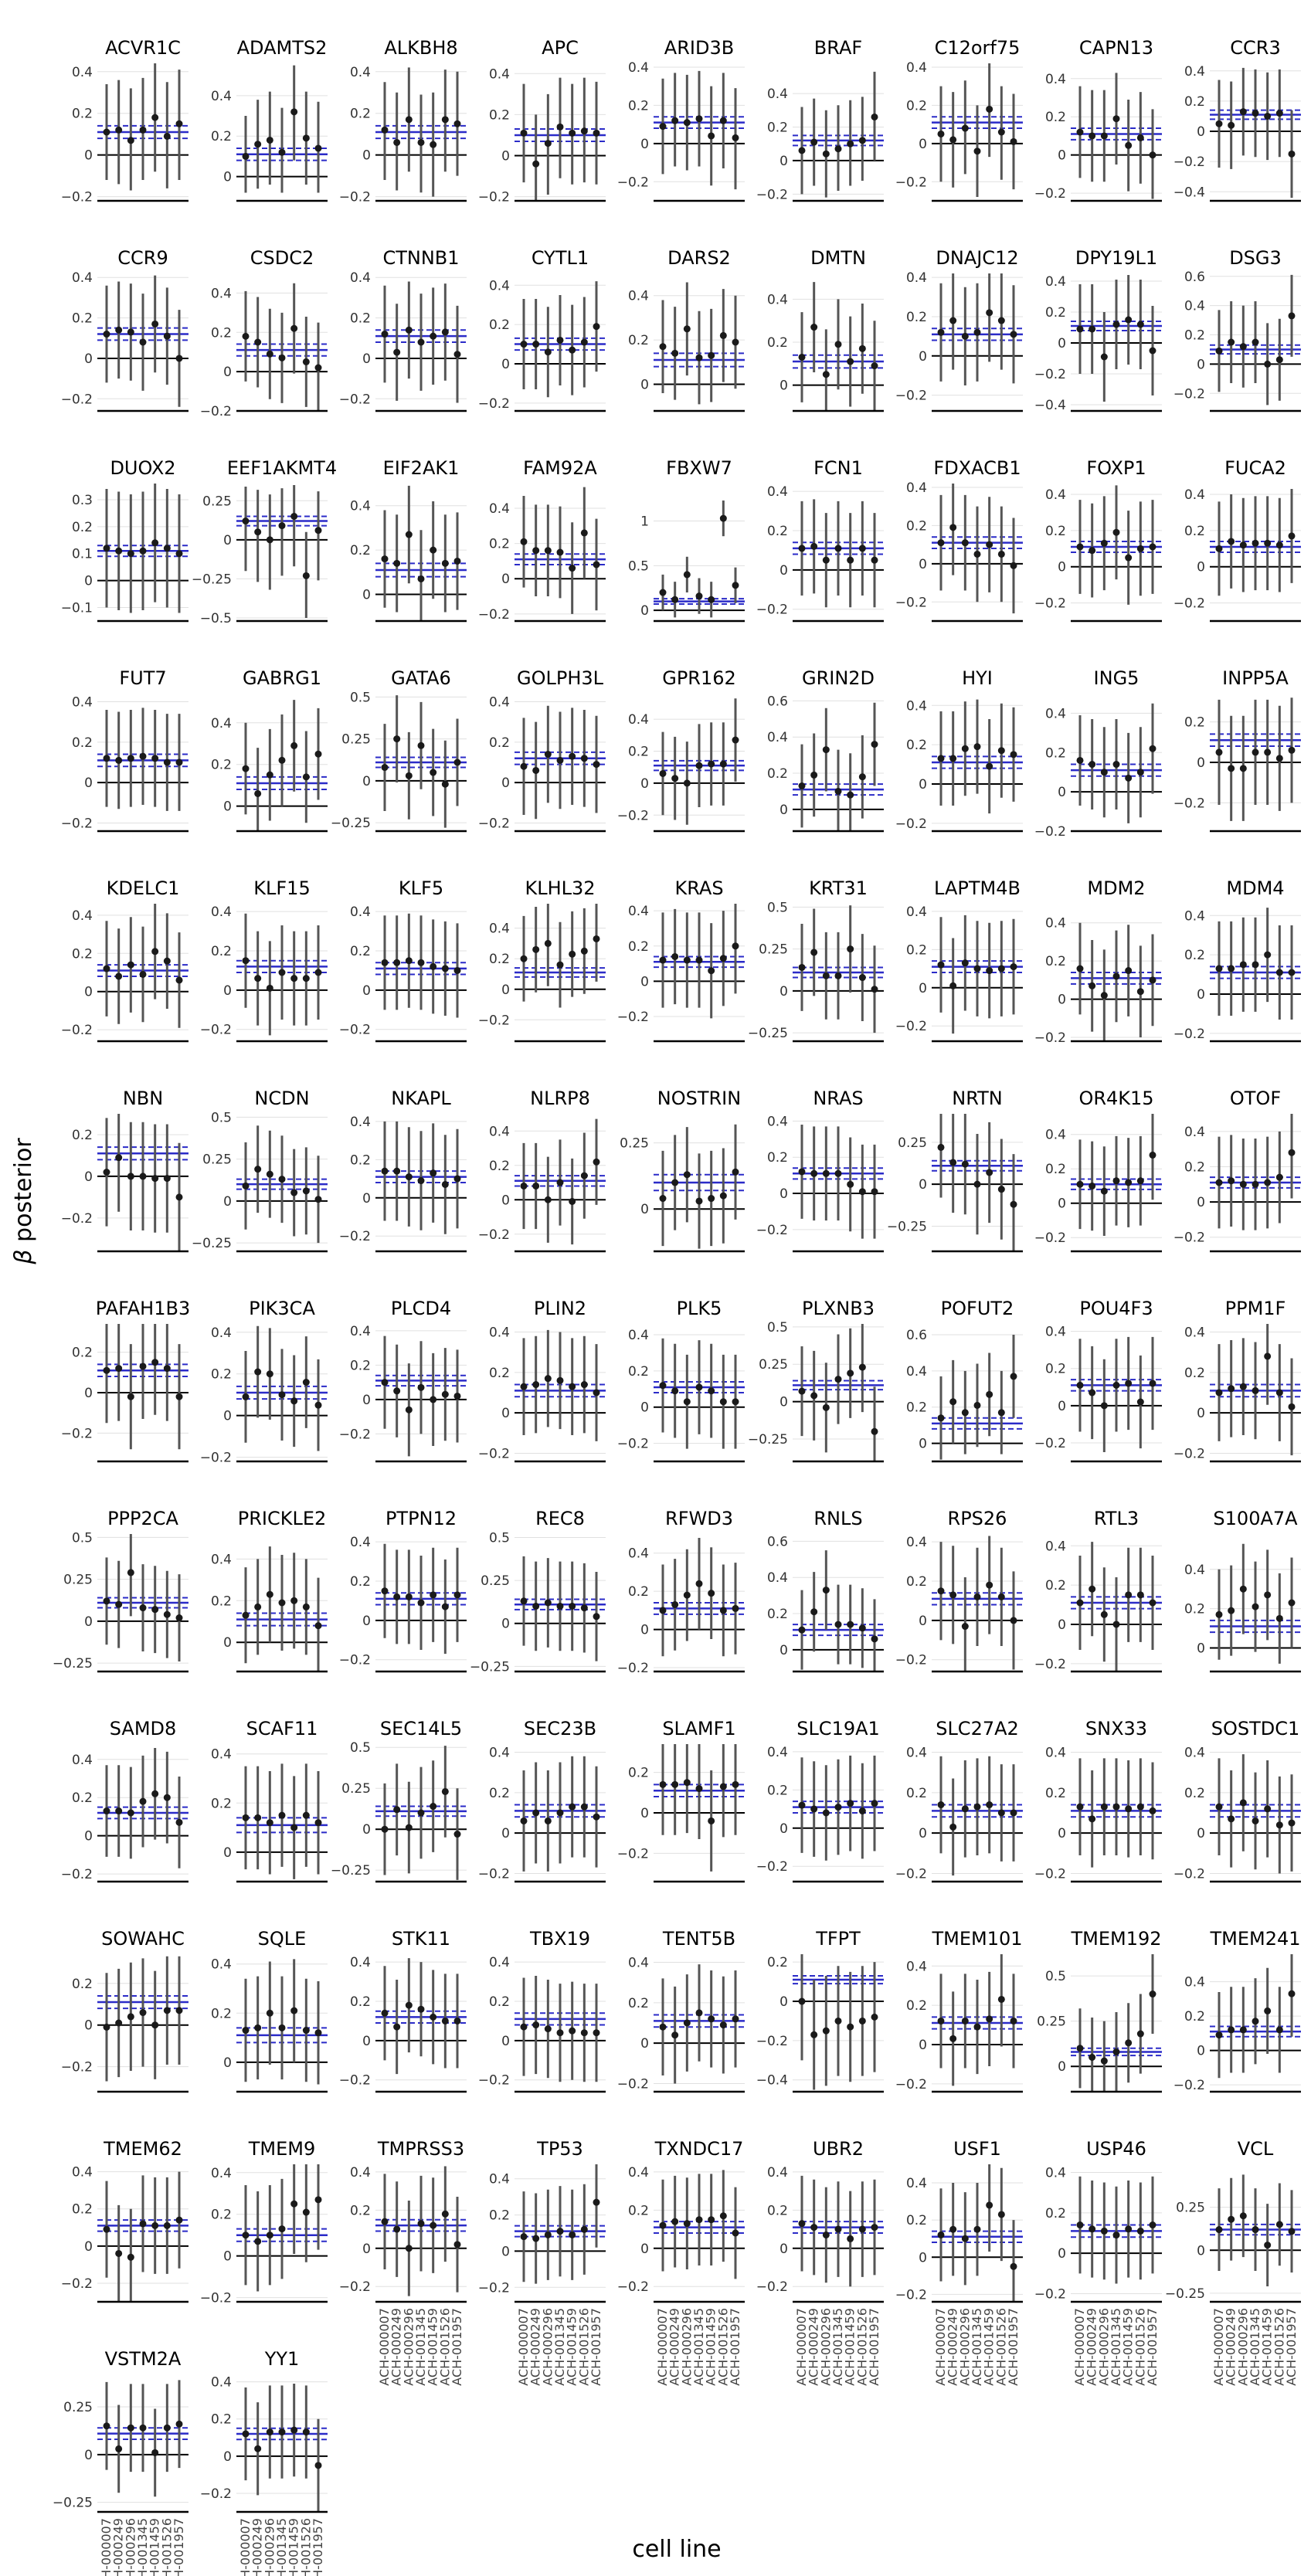 The image size is (1311, 2576). I want to click on panel-sec14l5: SEC14L5 −0.25 0 0.25 0.5, so click(399, 1800).